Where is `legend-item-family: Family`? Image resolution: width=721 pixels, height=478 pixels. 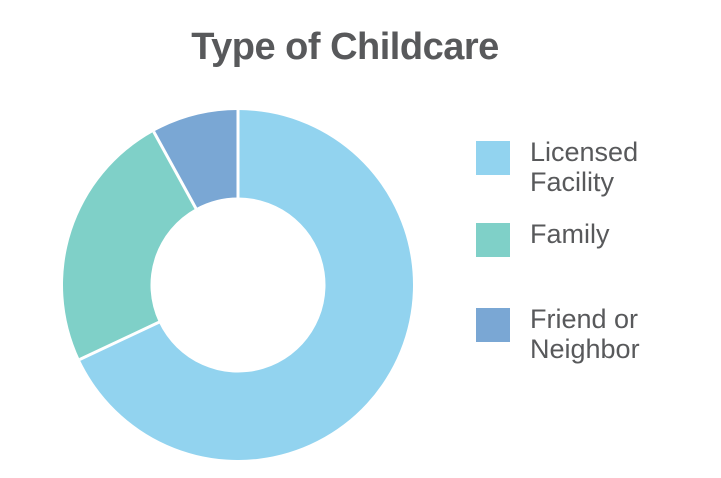
legend-item-family: Family is located at coordinates (589, 238).